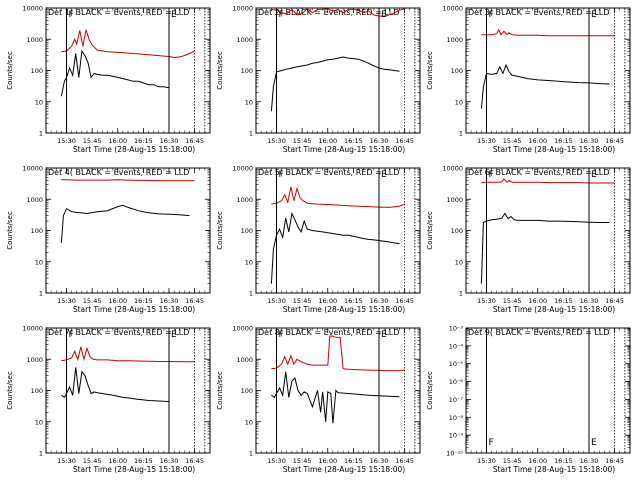  What do you see at coordinates (456, 364) in the screenshot?
I see `y-tick-label: 10⁻⁵` at bounding box center [456, 364].